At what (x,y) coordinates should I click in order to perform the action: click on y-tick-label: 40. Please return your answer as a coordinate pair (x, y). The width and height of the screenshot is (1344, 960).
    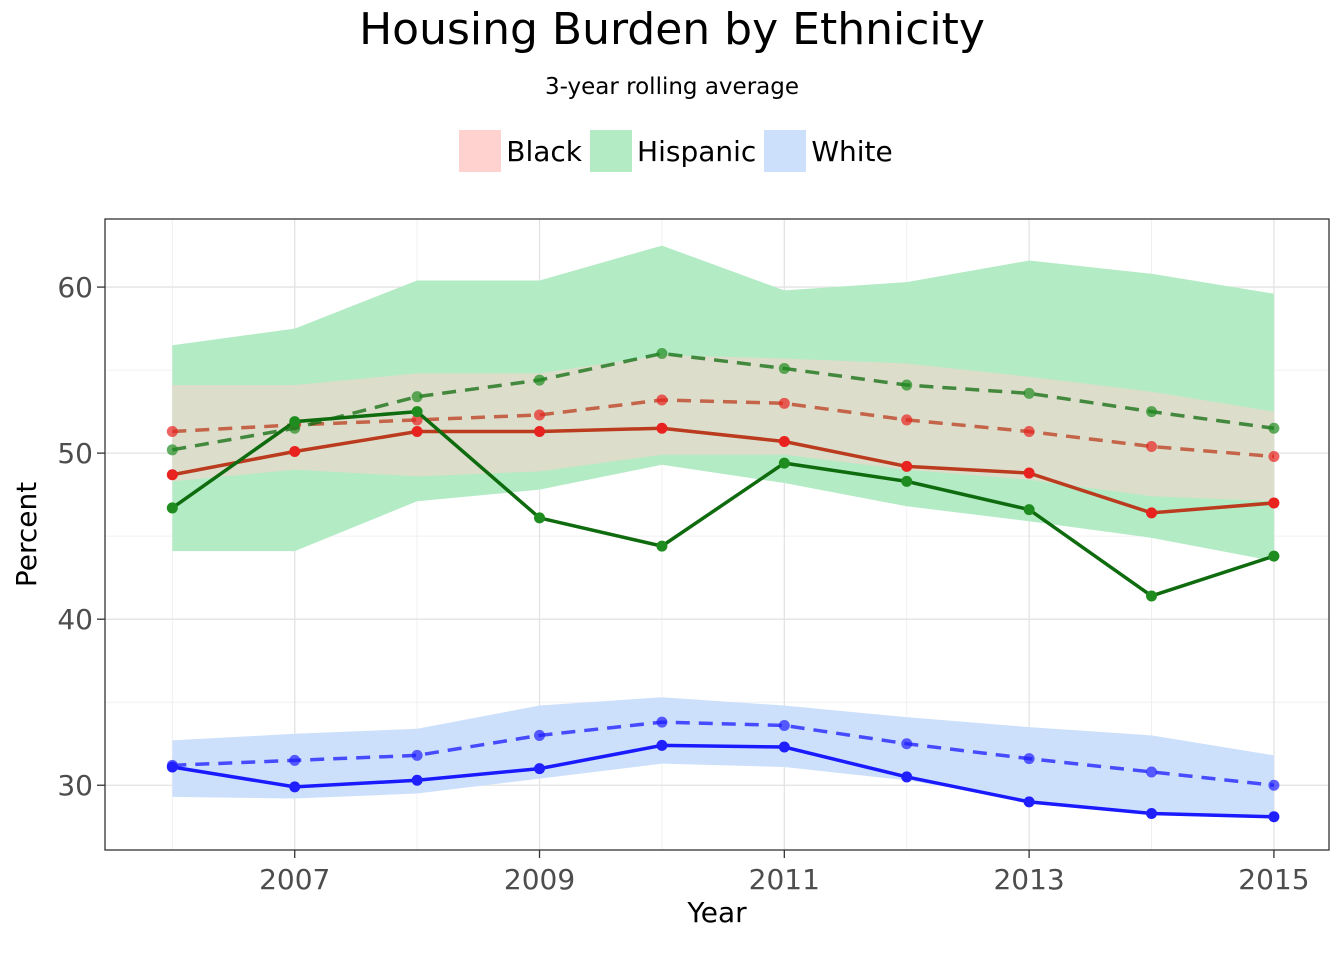
    Looking at the image, I should click on (75, 619).